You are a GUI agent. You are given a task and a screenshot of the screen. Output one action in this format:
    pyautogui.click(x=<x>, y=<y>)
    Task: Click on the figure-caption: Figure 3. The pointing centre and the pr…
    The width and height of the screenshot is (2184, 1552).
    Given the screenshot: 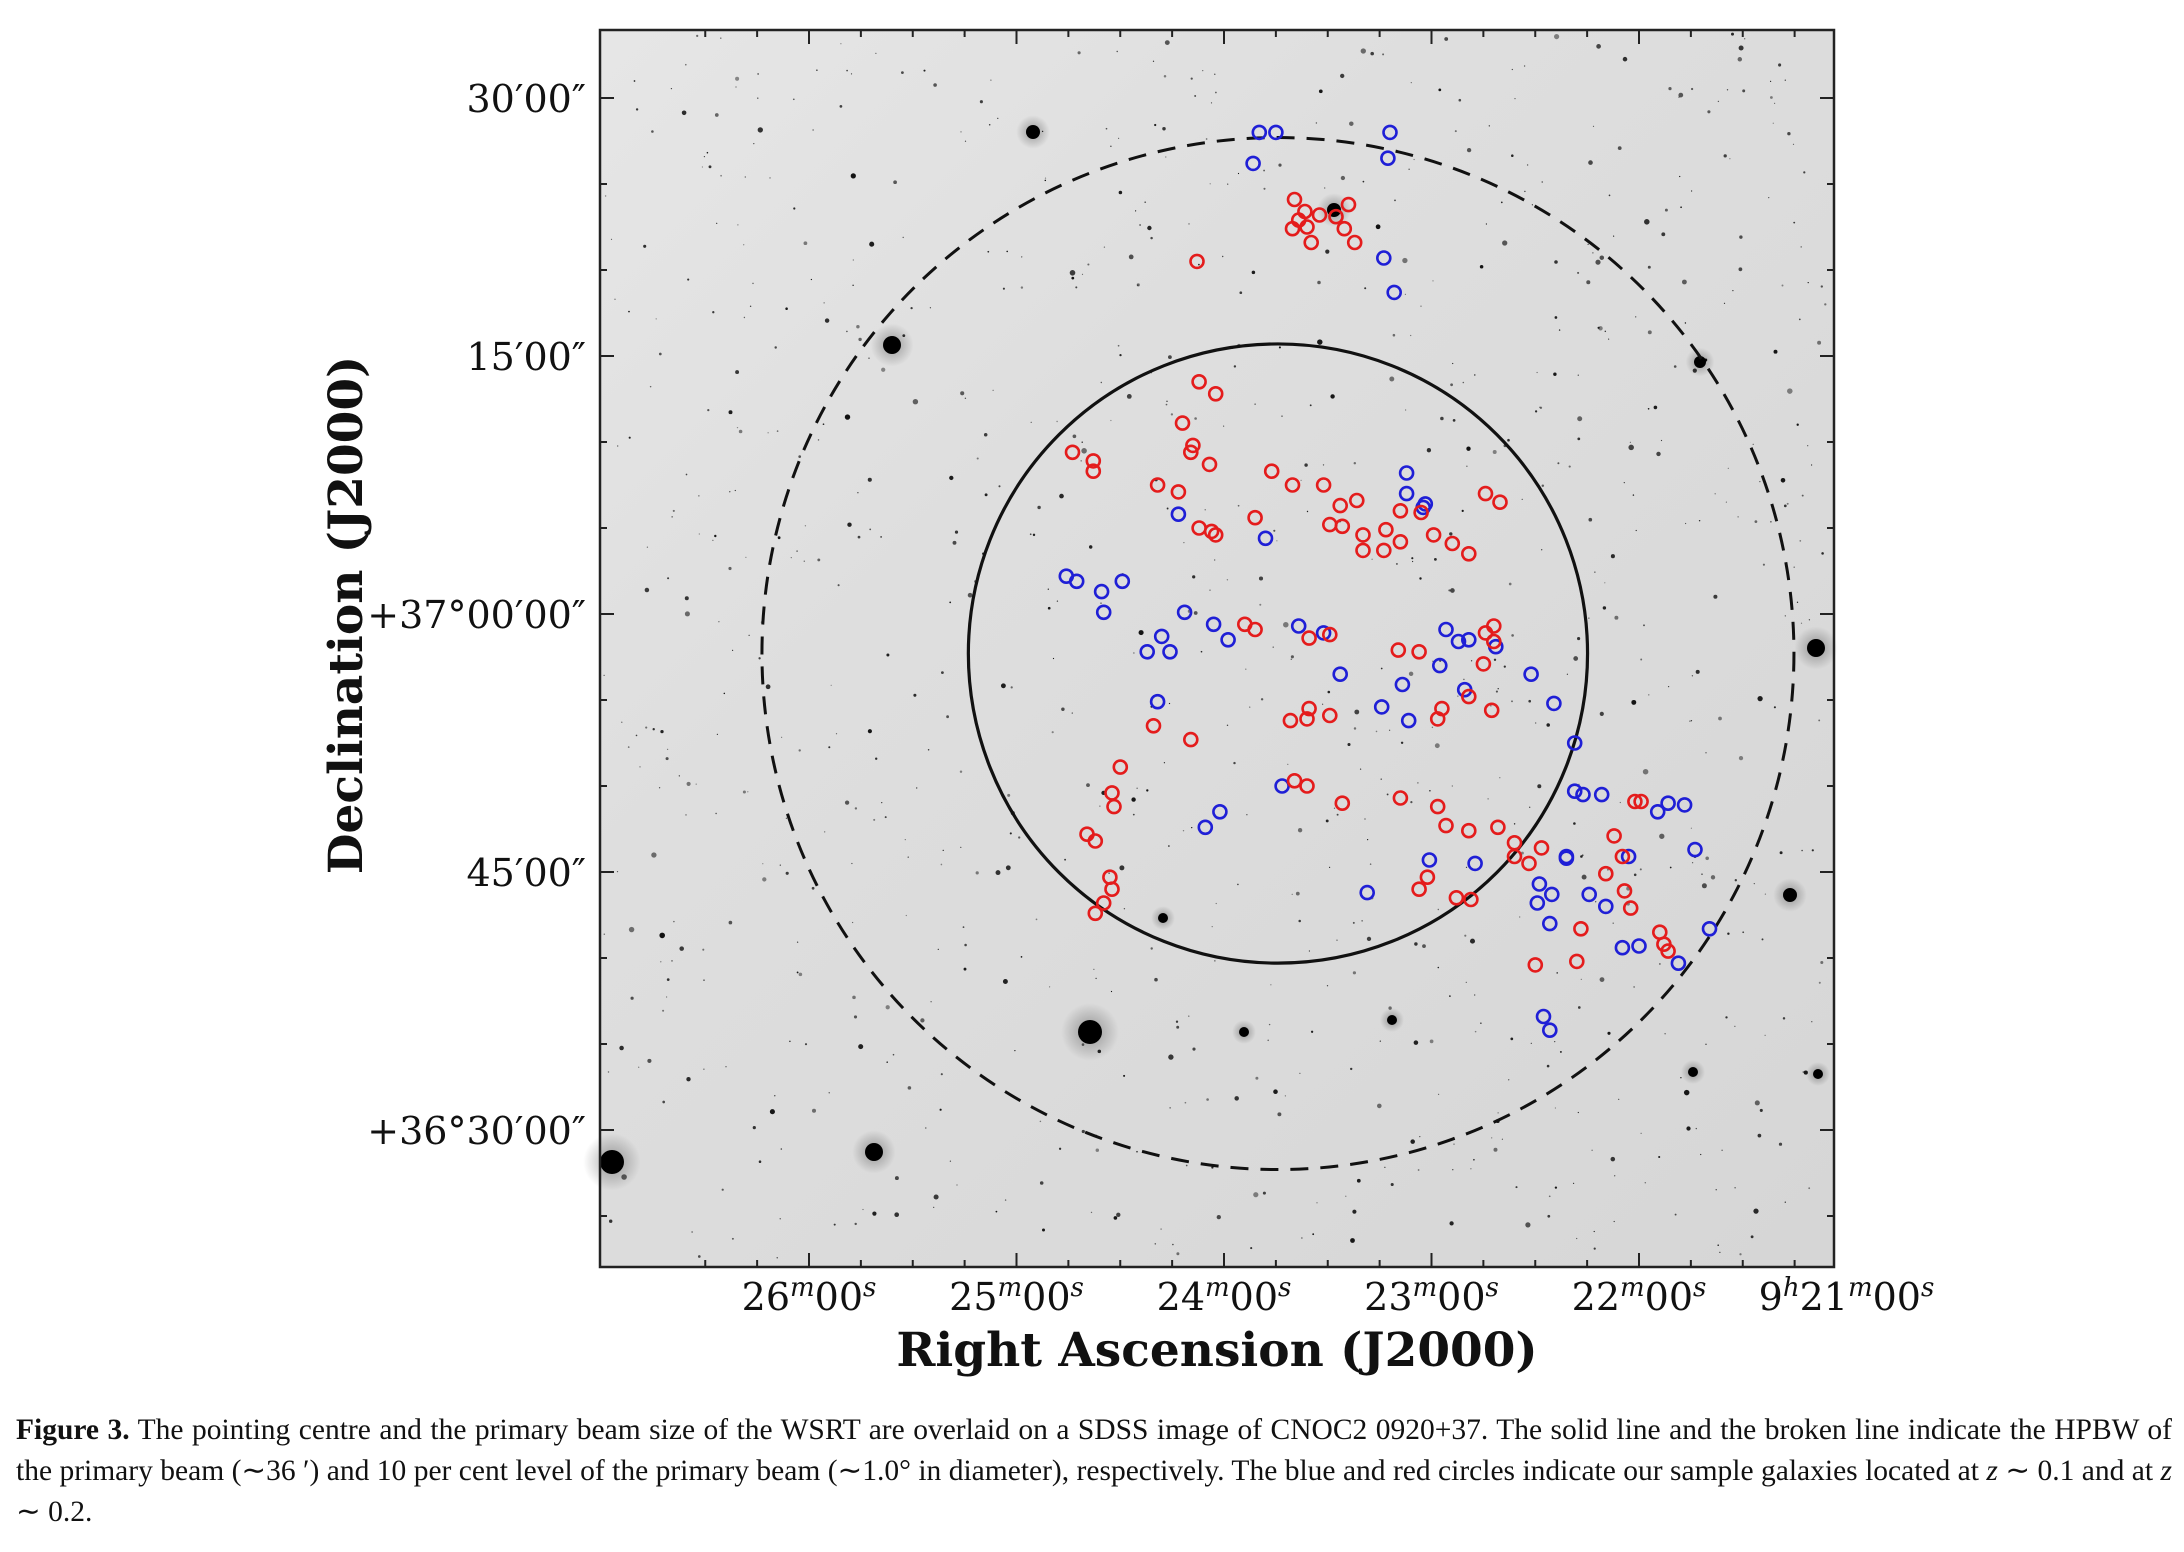 What is the action you would take?
    pyautogui.click(x=1094, y=1471)
    